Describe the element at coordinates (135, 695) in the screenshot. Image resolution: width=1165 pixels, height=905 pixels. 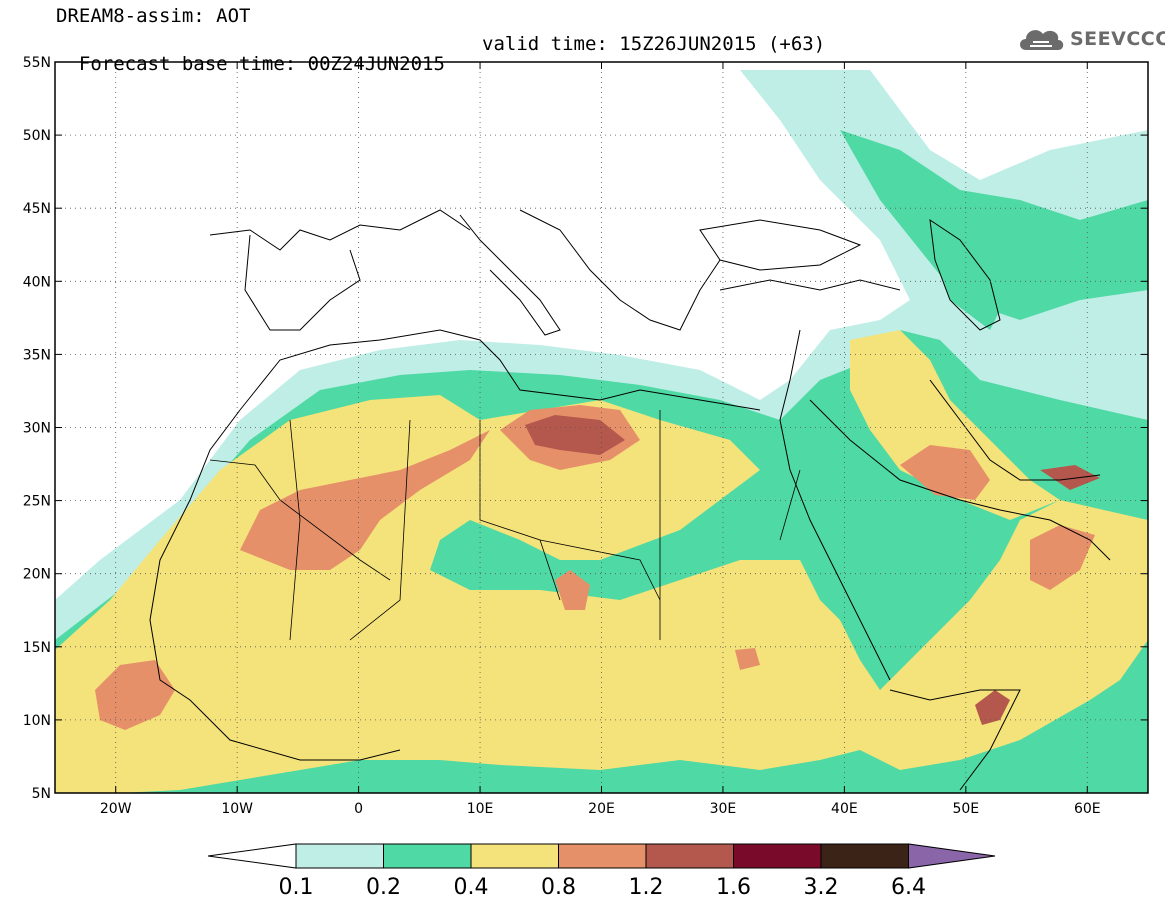
I see `aot-band-0.8-senegal` at that location.